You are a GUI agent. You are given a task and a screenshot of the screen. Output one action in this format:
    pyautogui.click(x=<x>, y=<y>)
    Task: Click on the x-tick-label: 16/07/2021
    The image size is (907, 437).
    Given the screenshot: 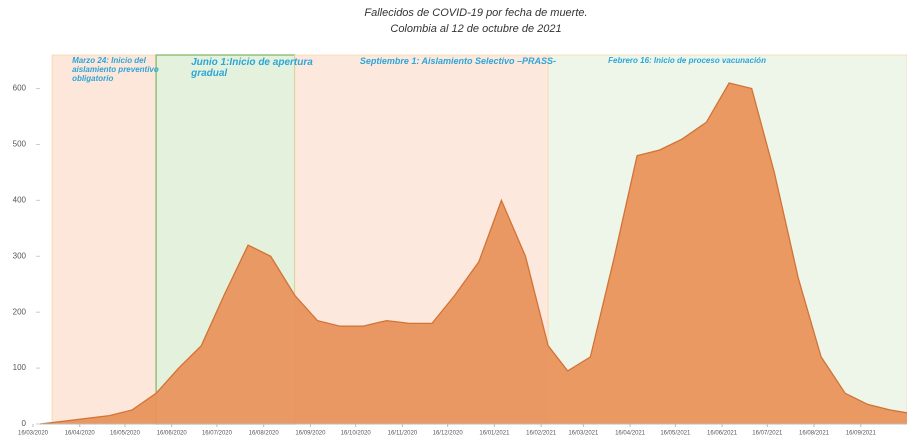 What is the action you would take?
    pyautogui.click(x=767, y=434)
    